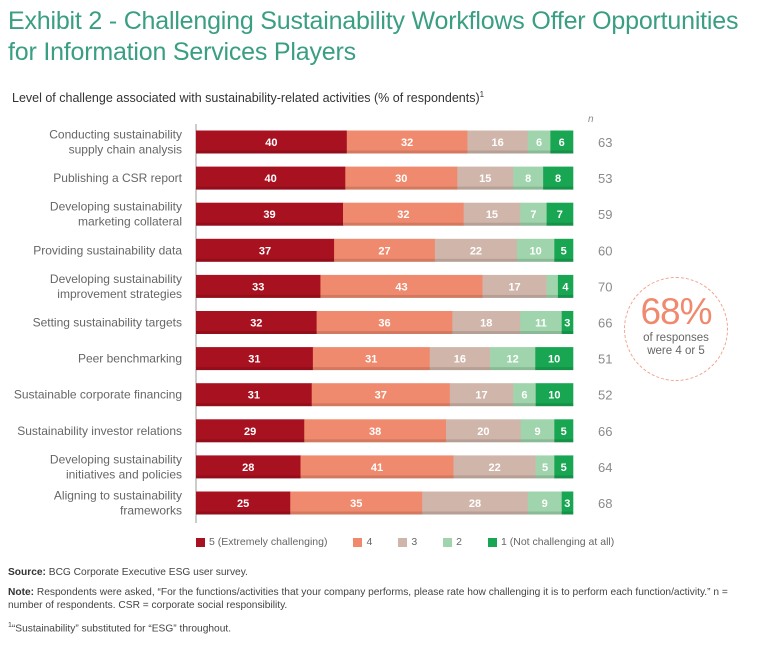 Image resolution: width=768 pixels, height=653 pixels. I want to click on category-label: frameworks, so click(151, 511).